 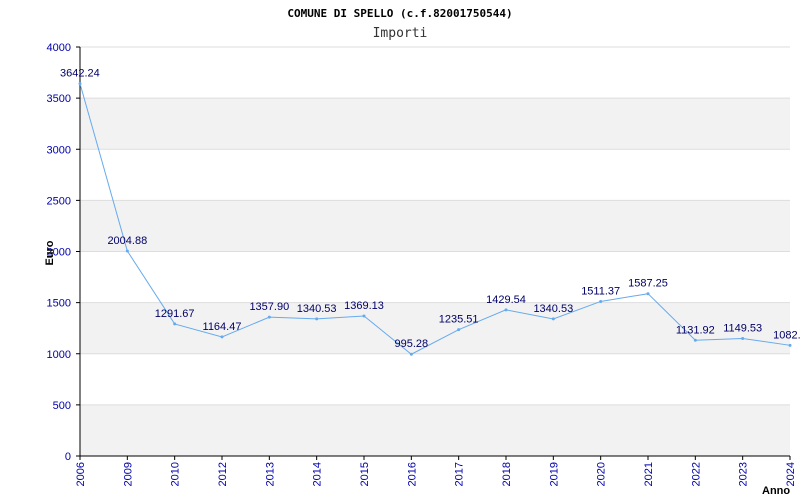 What do you see at coordinates (59, 99) in the screenshot?
I see `y-tick-label: 3500` at bounding box center [59, 99].